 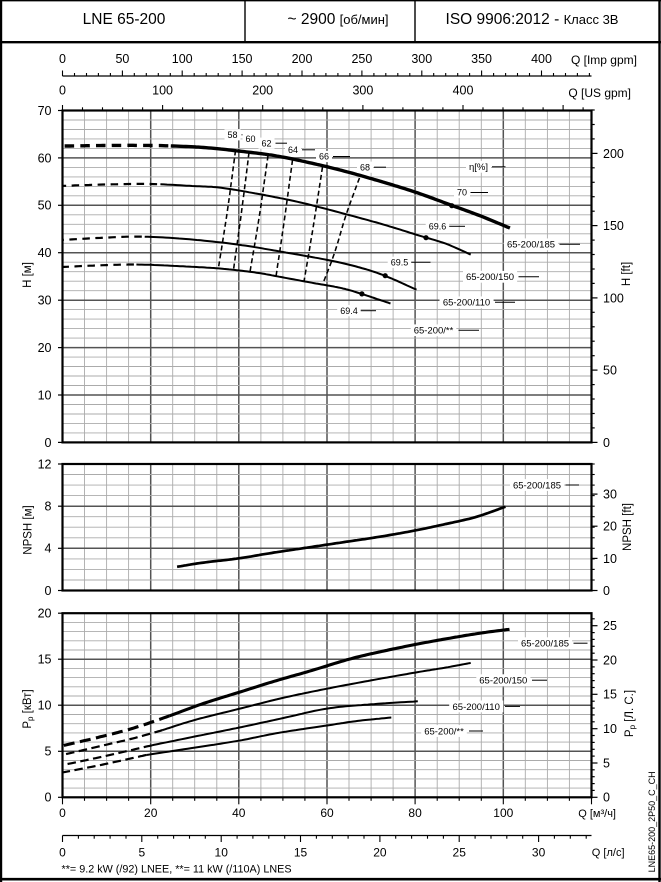 What do you see at coordinates (48, 549) in the screenshot?
I see `svg-text: 4` at bounding box center [48, 549].